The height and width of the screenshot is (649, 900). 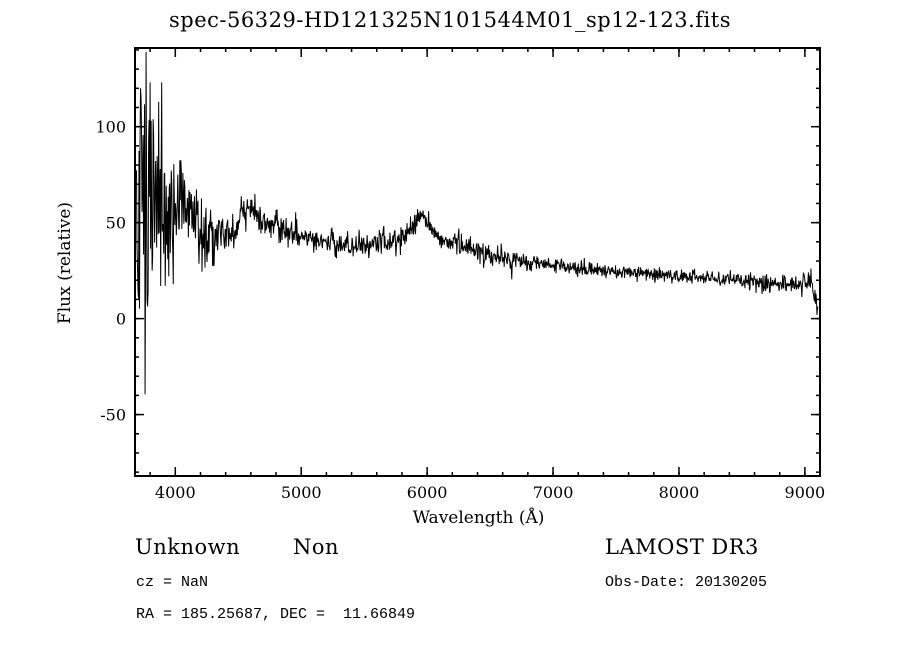 What do you see at coordinates (113, 415) in the screenshot?
I see `svg-text: -50` at bounding box center [113, 415].